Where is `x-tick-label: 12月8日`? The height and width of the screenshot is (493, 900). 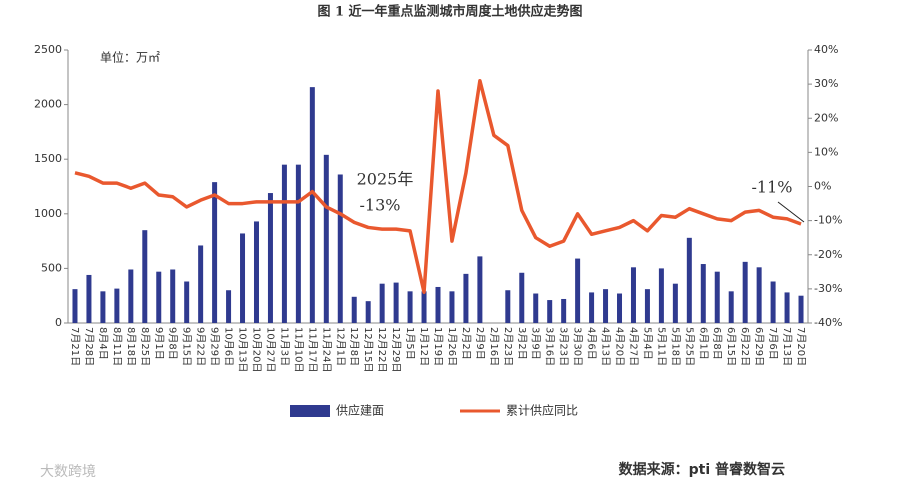
x-tick-label: 12月8日 is located at coordinates (354, 346).